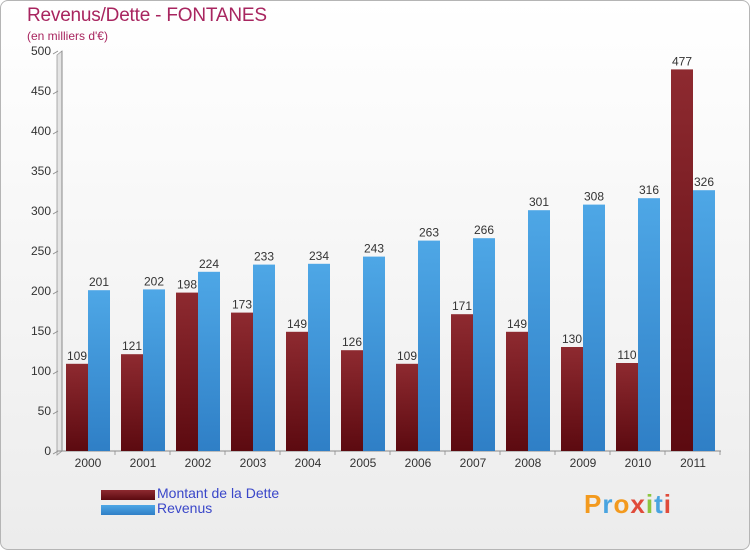 This screenshot has height=550, width=750. Describe the element at coordinates (128, 495) in the screenshot. I see `legend-swatch-debt` at that location.